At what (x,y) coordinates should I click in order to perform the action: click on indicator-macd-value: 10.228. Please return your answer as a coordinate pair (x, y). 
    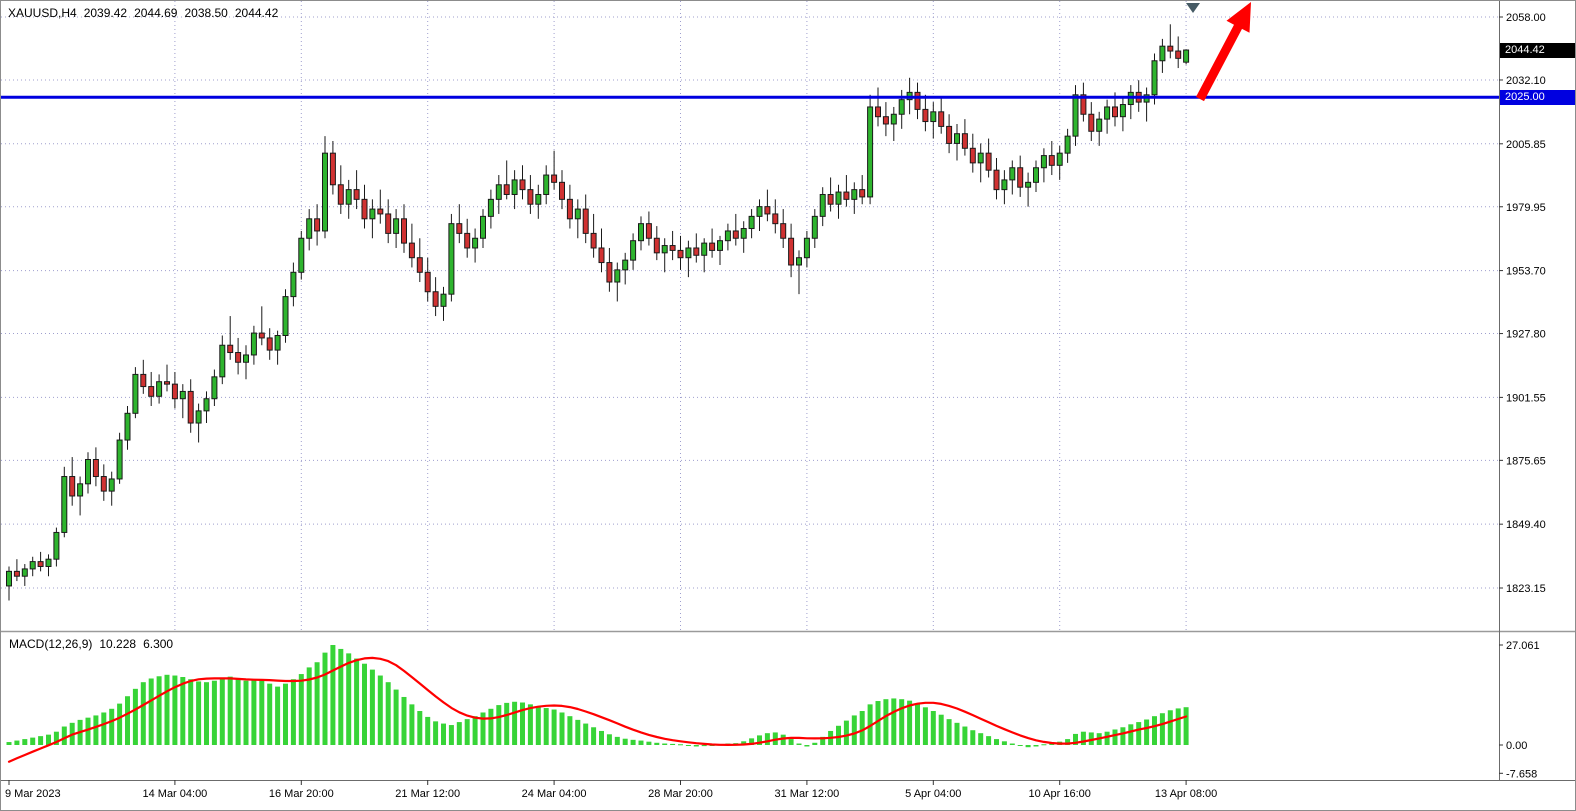
    Looking at the image, I should click on (118, 644).